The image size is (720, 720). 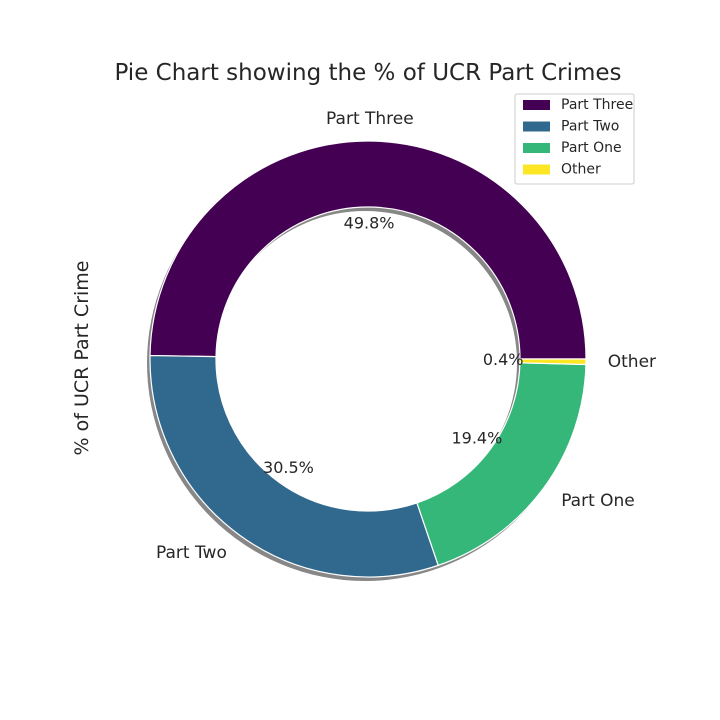 What do you see at coordinates (288, 467) in the screenshot?
I see `slice-percent-part-two: 30.5%` at bounding box center [288, 467].